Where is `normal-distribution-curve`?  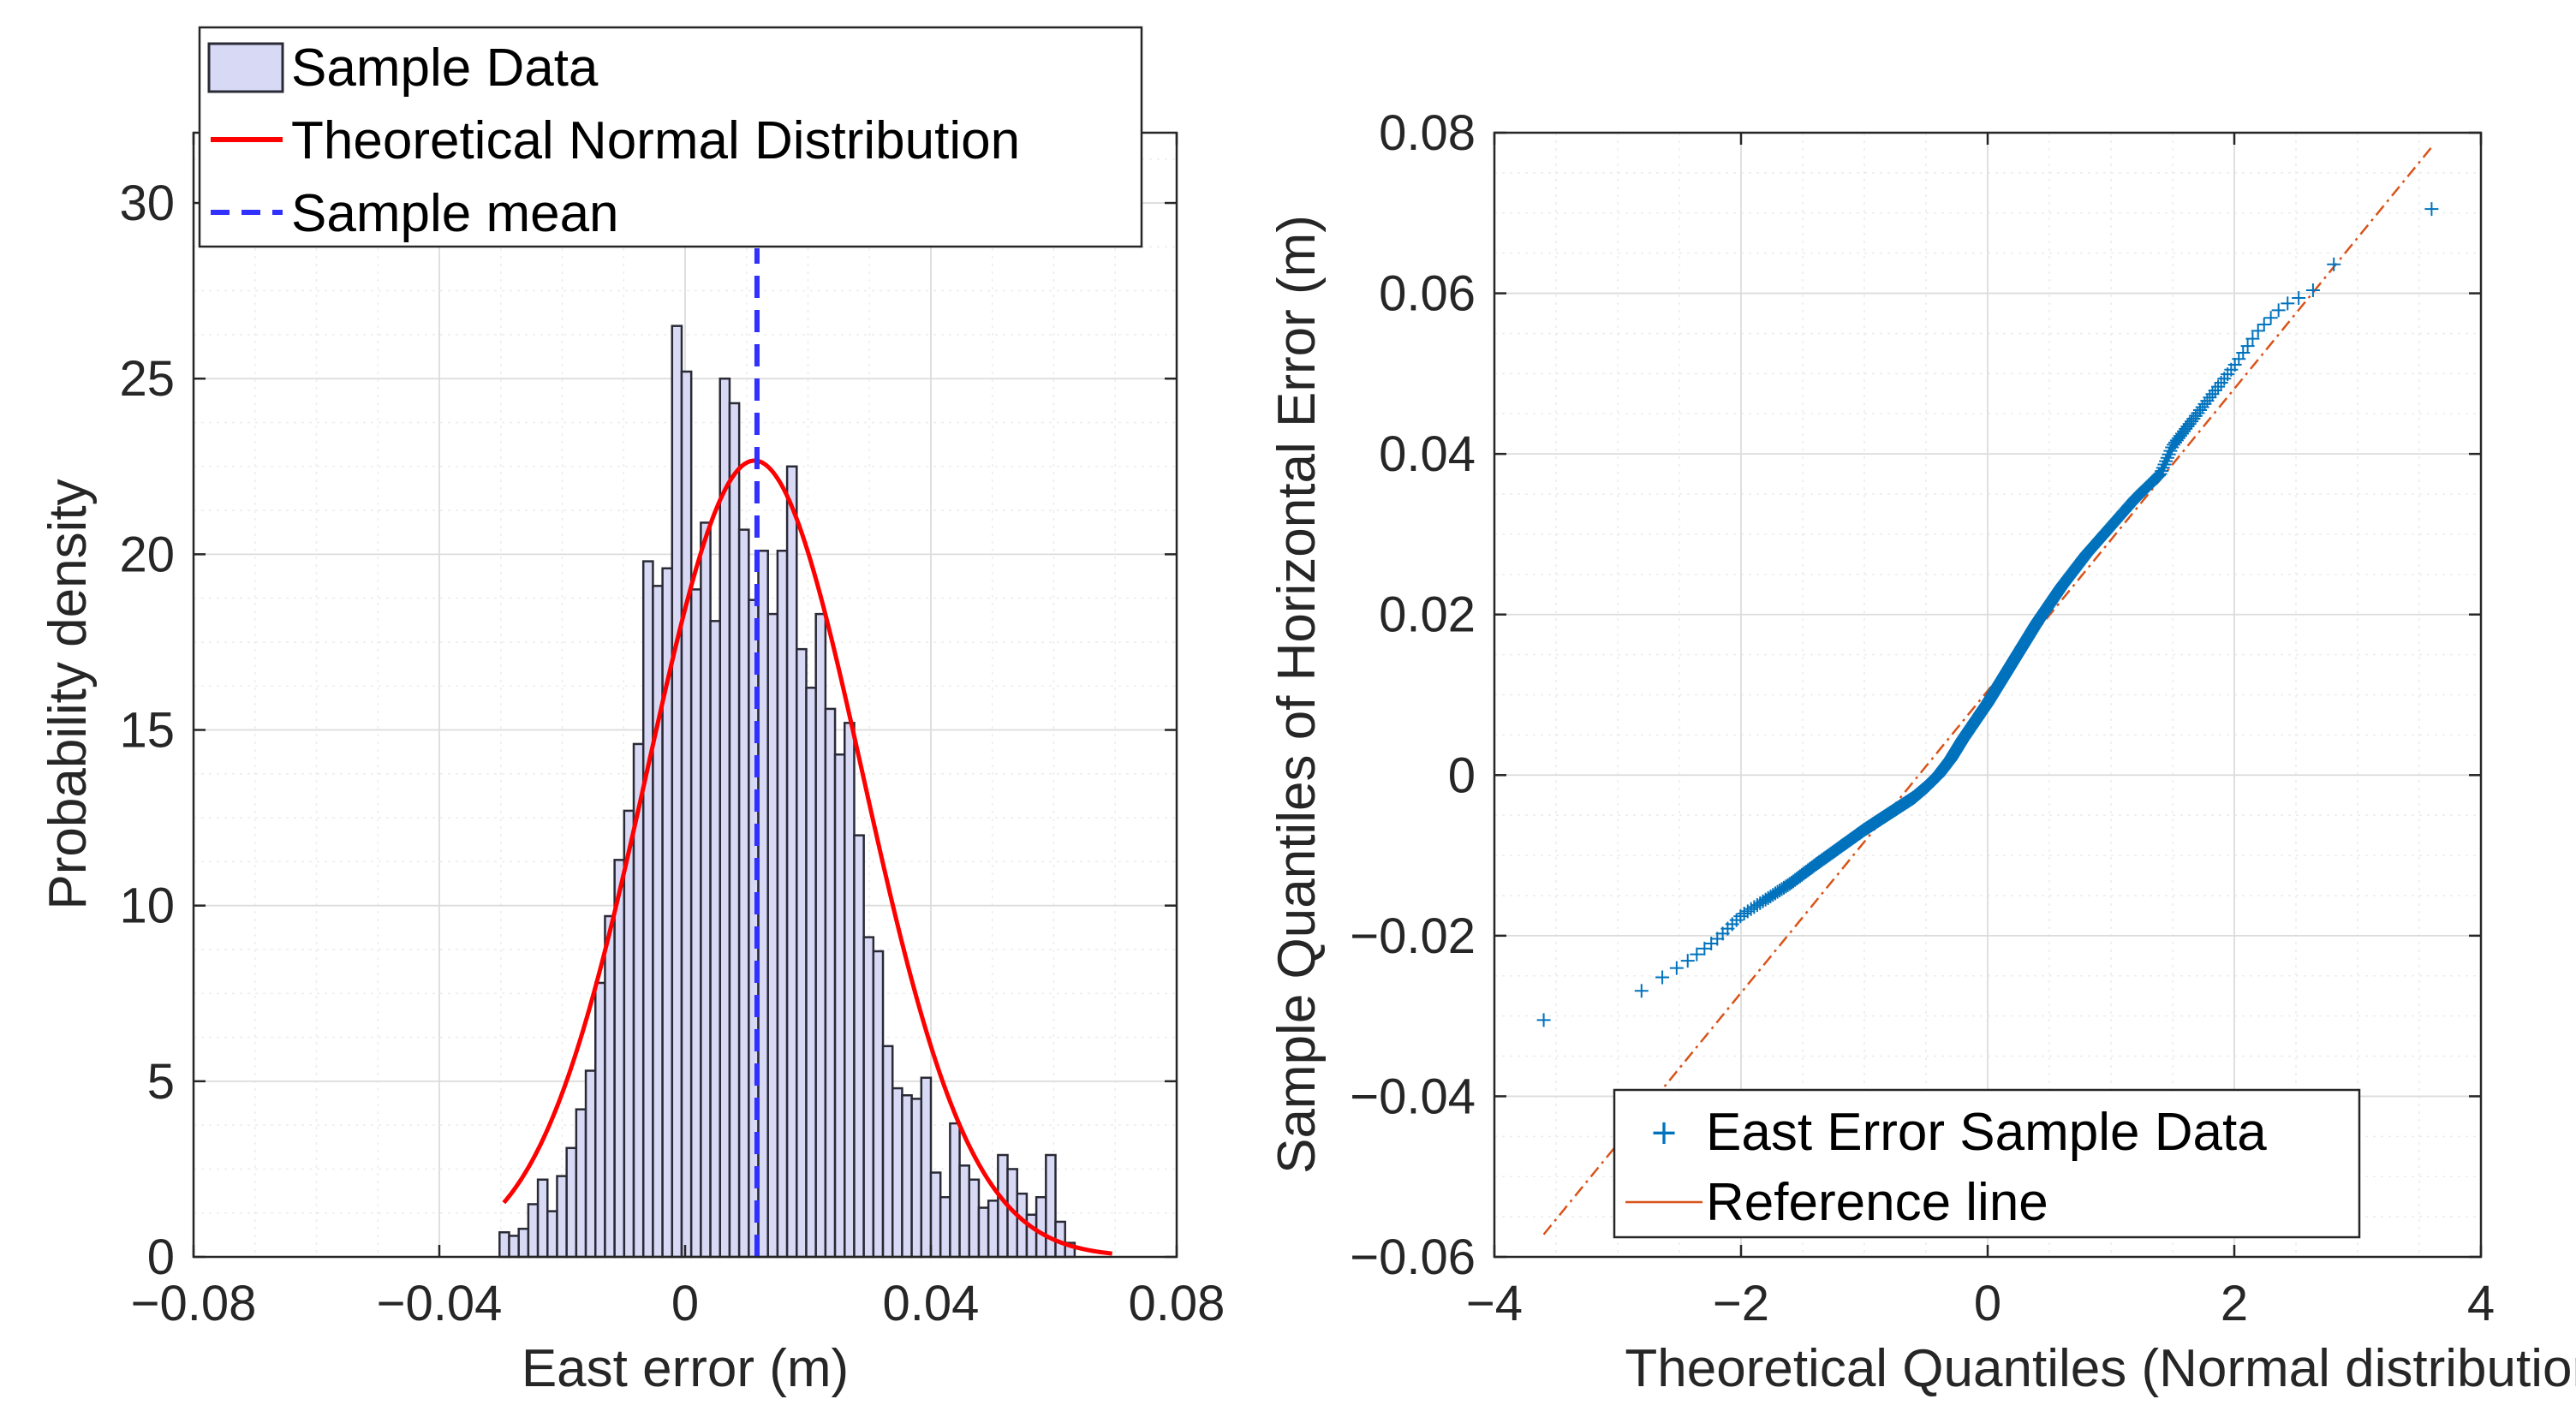
normal-distribution-curve is located at coordinates (807, 857).